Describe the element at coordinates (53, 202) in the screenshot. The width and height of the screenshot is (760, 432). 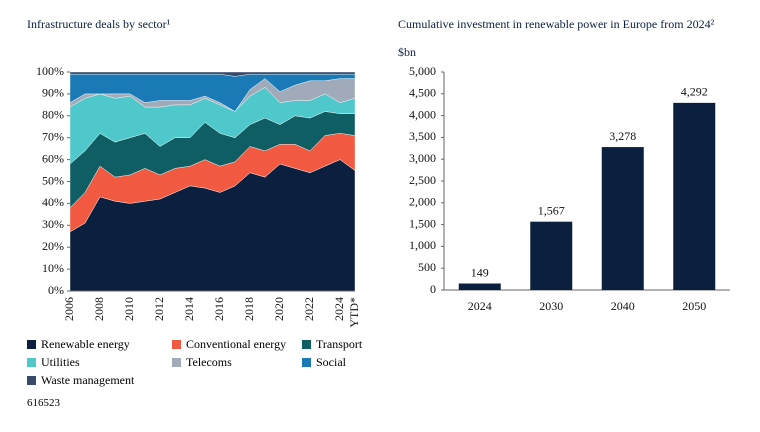
I see `y-tick-label: 40%` at that location.